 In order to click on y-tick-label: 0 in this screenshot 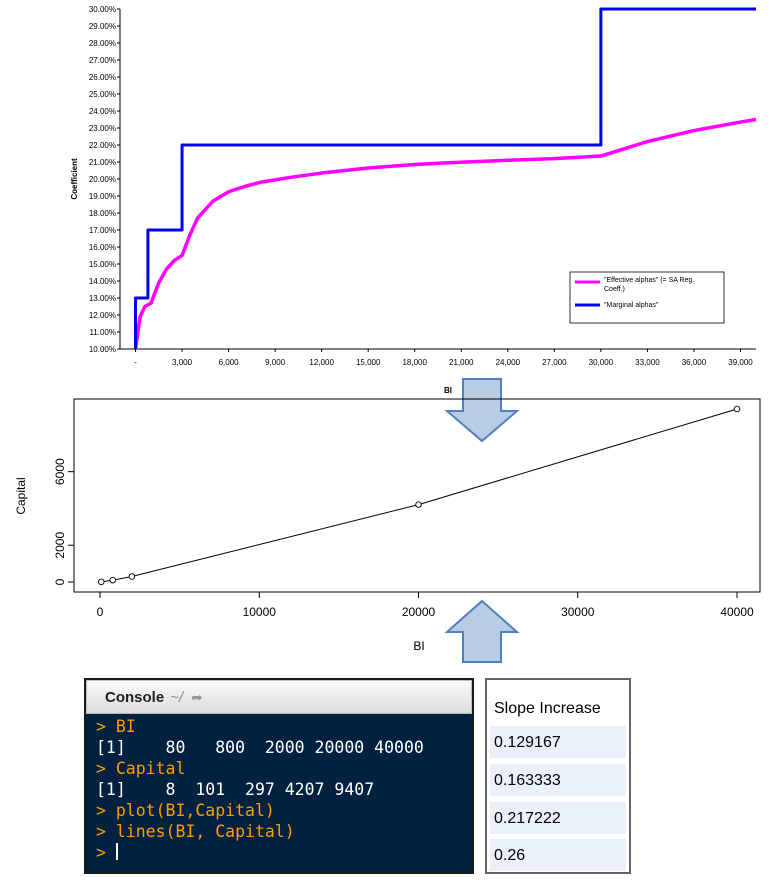, I will do `click(60, 581)`.